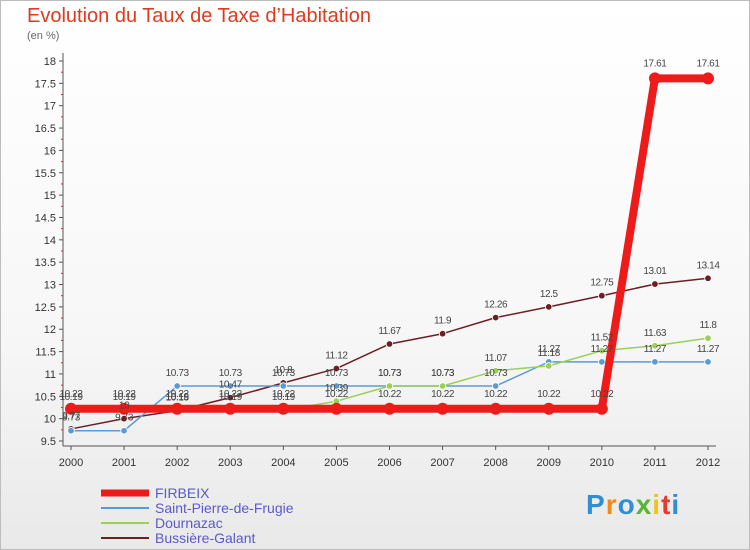  I want to click on data-label: 11.07, so click(496, 358).